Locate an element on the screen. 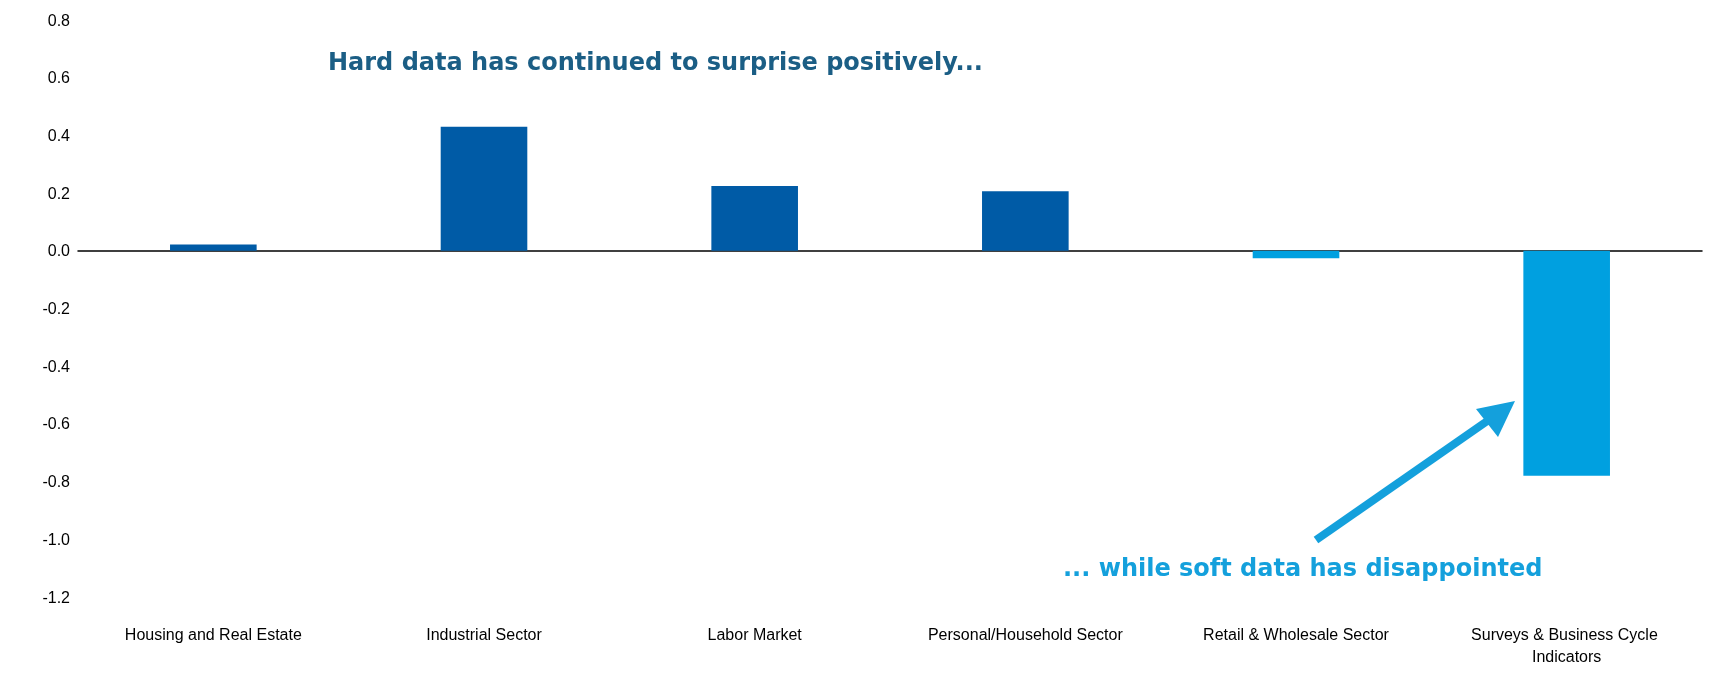 The width and height of the screenshot is (1725, 675). y-tick-label: 0.6 is located at coordinates (59, 78).